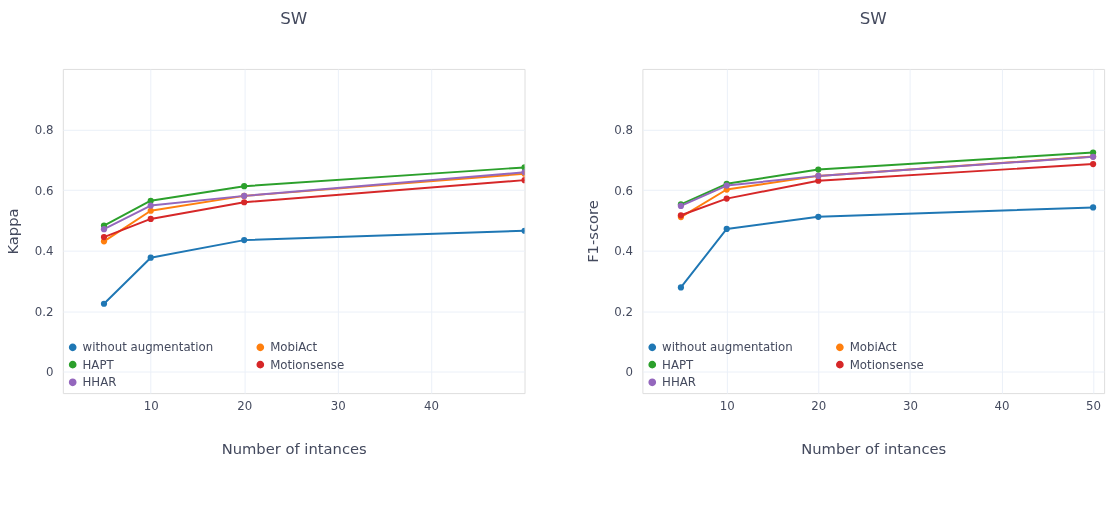 This screenshot has height=510, width=1110. What do you see at coordinates (592, 231) in the screenshot?
I see `y-axis-title: F1-score` at bounding box center [592, 231].